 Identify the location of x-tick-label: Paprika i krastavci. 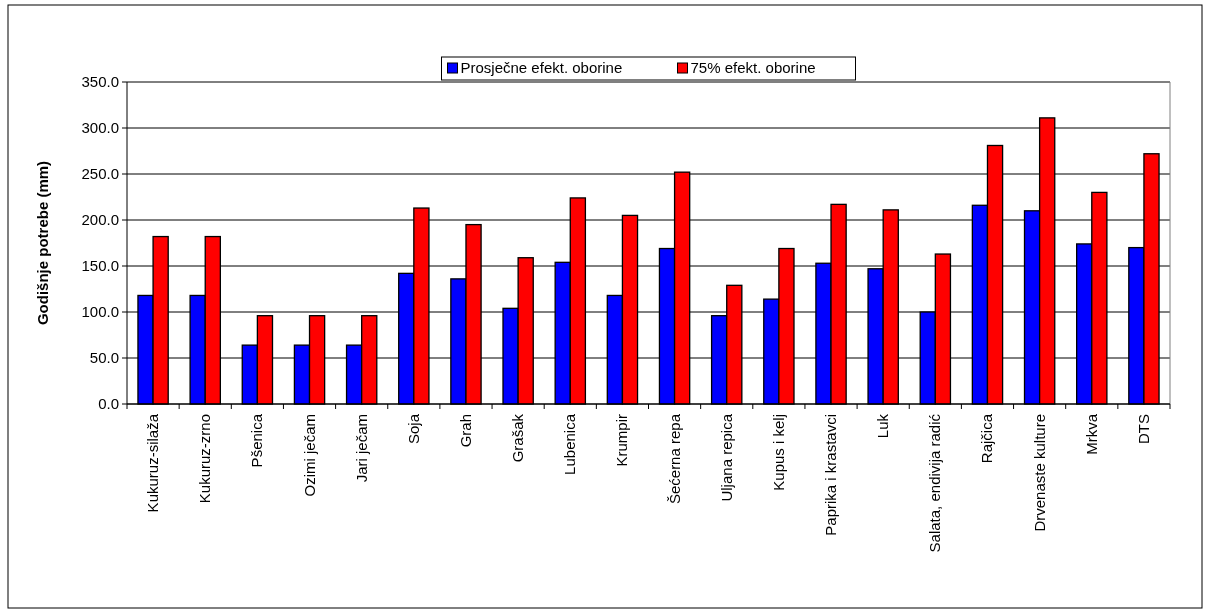
(831, 475).